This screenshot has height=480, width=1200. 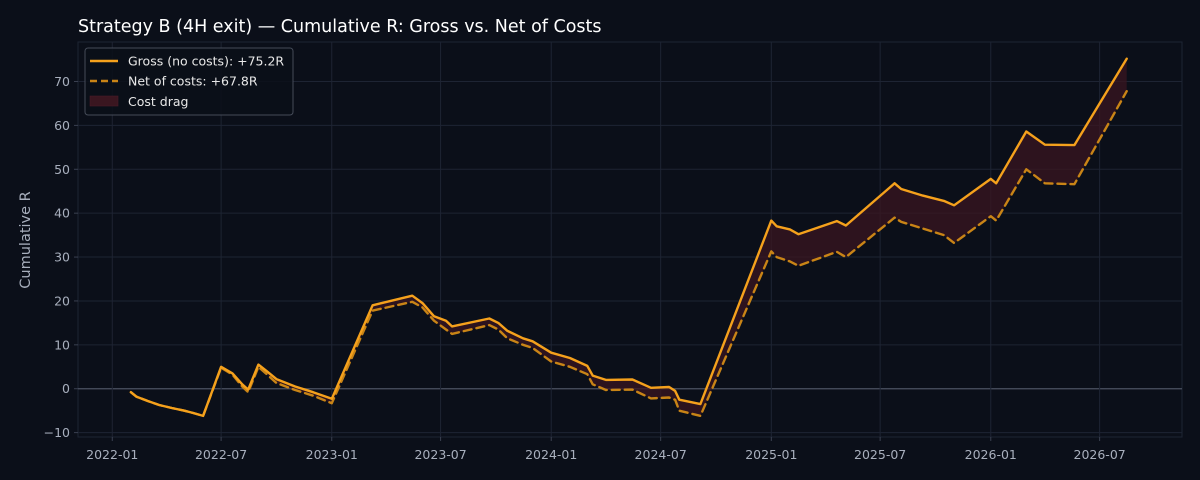 What do you see at coordinates (112, 454) in the screenshot?
I see `x-tick-label: 2022-01` at bounding box center [112, 454].